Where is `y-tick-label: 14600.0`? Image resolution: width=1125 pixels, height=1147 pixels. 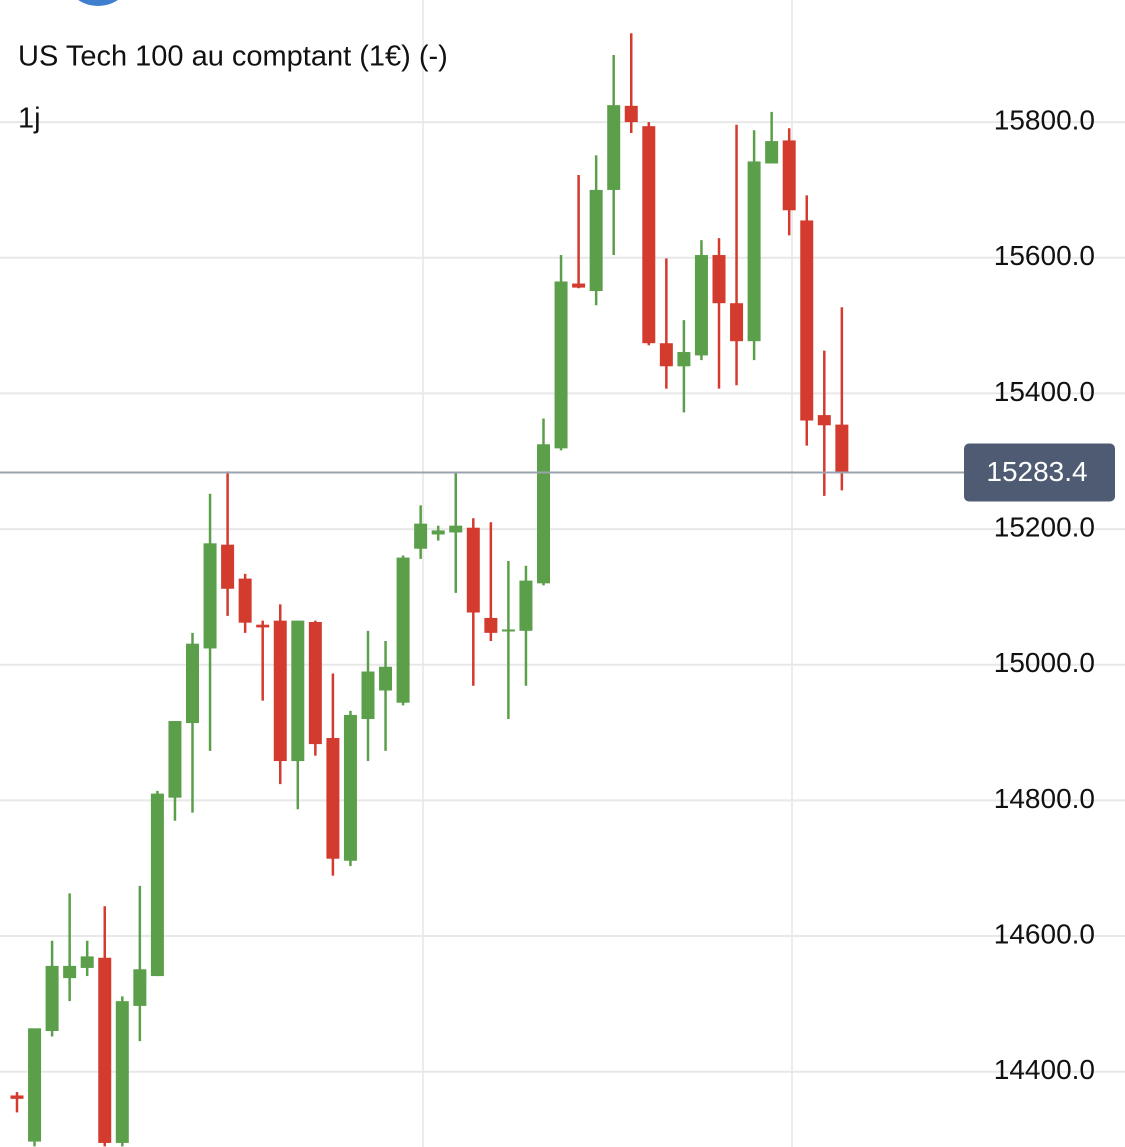
y-tick-label: 14600.0 is located at coordinates (1044, 933).